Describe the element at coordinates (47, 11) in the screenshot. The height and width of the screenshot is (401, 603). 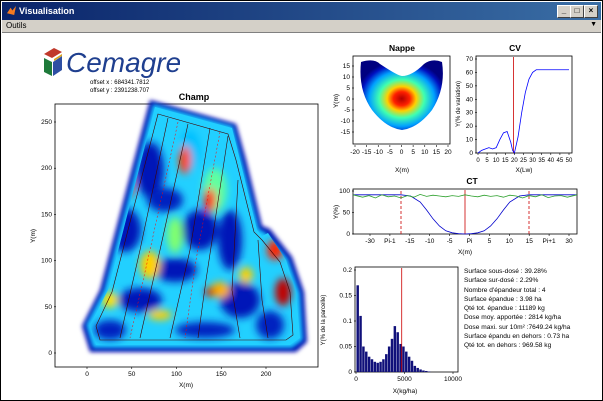
I see `window-title: Visualisation` at that location.